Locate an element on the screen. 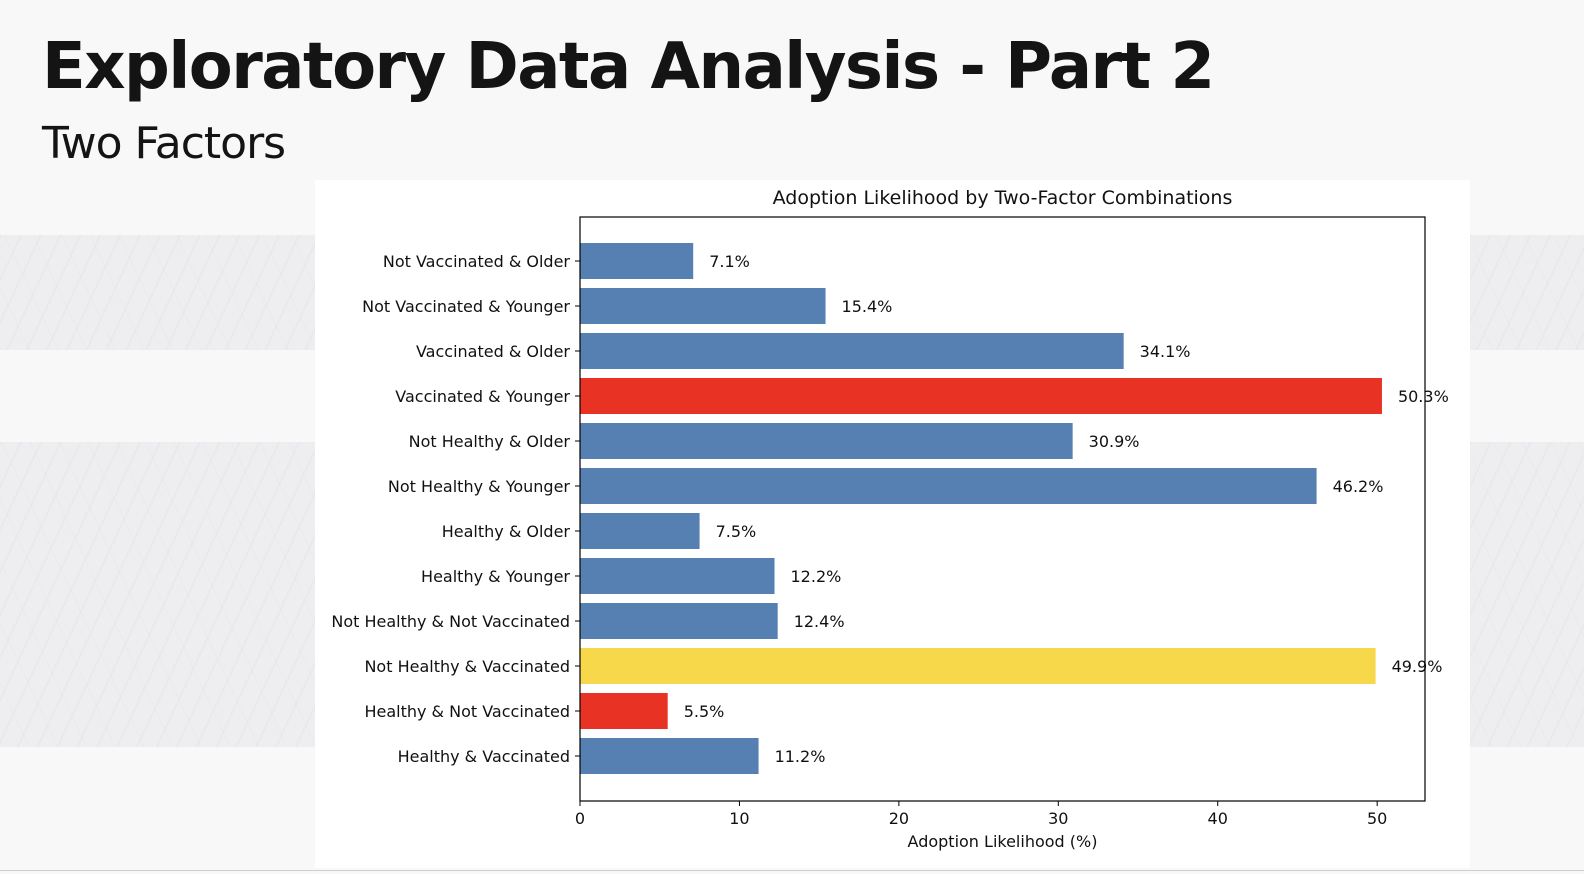  y-tick-label: Healthy & Not Vaccinated is located at coordinates (467, 711).